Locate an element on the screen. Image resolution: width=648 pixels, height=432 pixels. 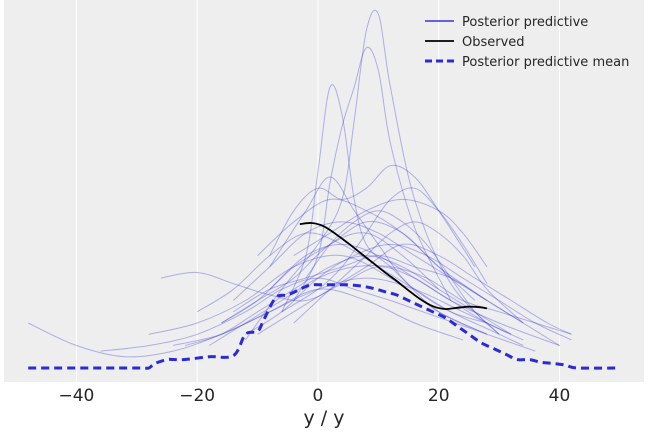
legend-label-posterior-predictive: Posterior predictive is located at coordinates (525, 22).